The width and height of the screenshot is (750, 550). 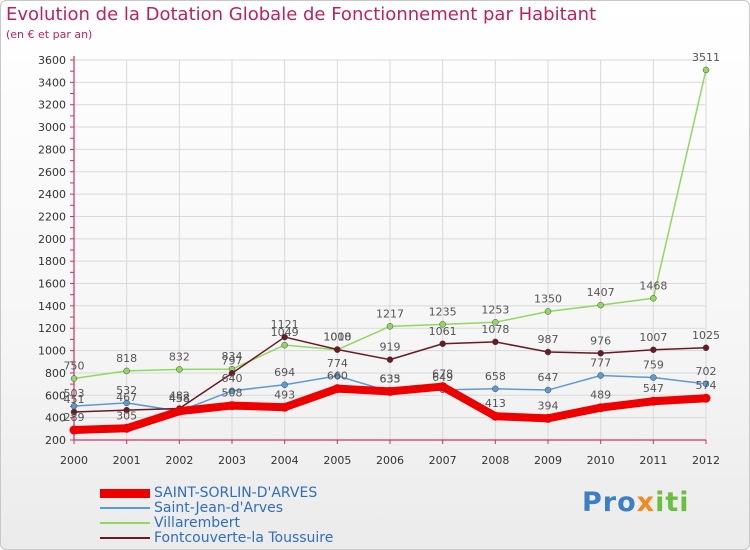 What do you see at coordinates (495, 460) in the screenshot?
I see `x-tick-label: 2008` at bounding box center [495, 460].